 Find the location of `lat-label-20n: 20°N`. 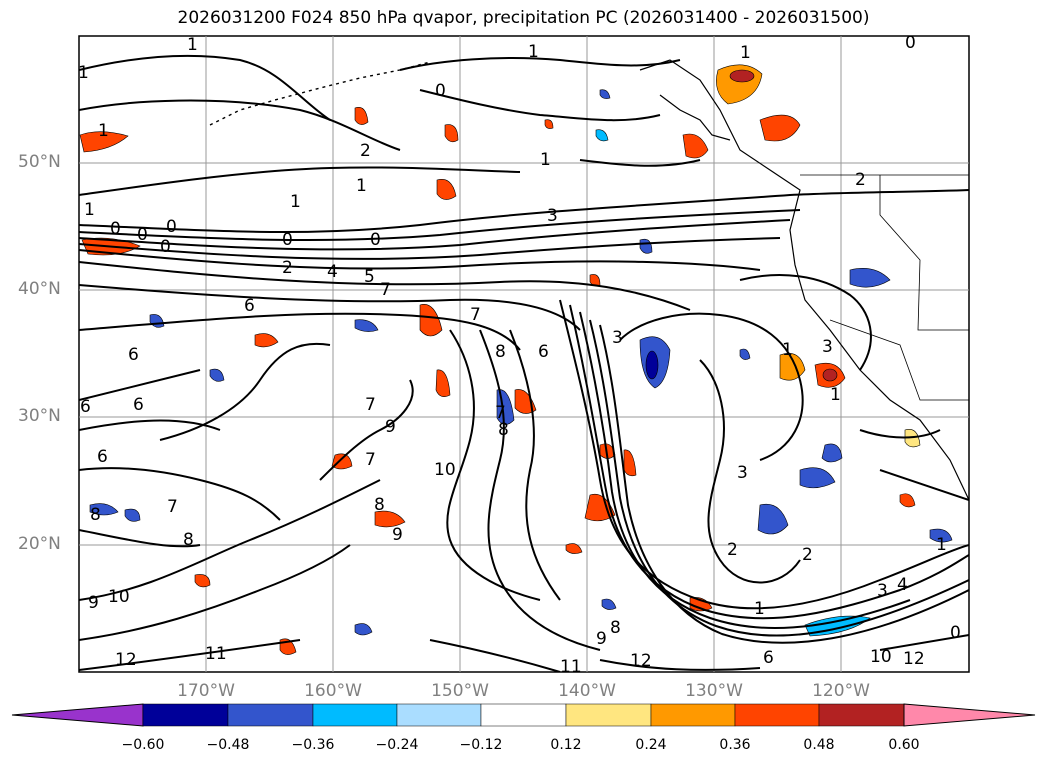

lat-label-20n: 20°N is located at coordinates (39, 544).